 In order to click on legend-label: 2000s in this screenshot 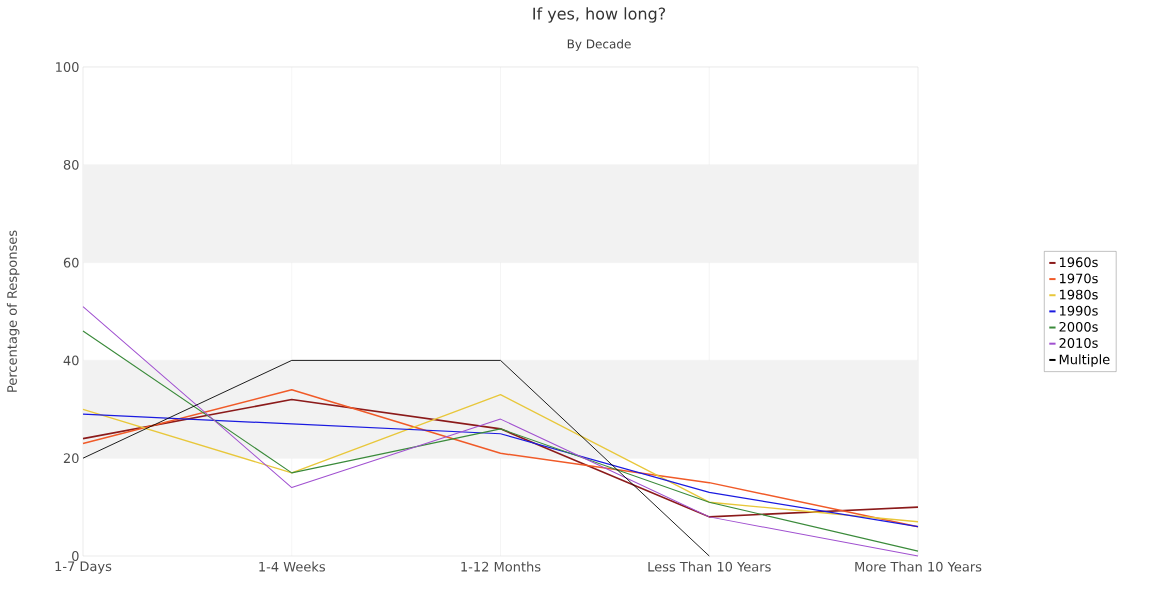, I will do `click(1078, 326)`.